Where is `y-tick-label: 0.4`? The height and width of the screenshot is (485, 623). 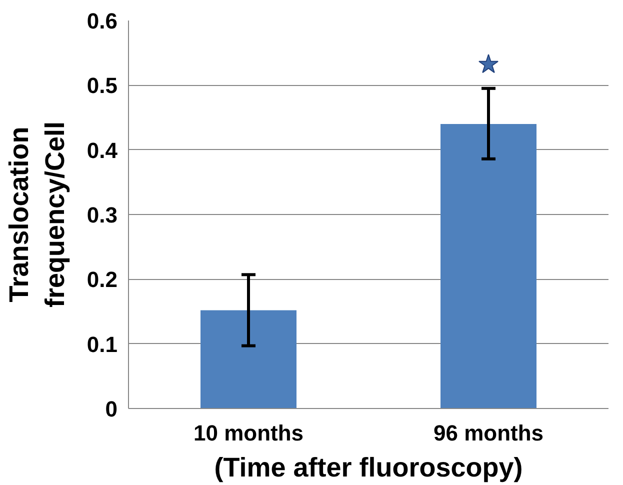
y-tick-label: 0.4 is located at coordinates (102, 150).